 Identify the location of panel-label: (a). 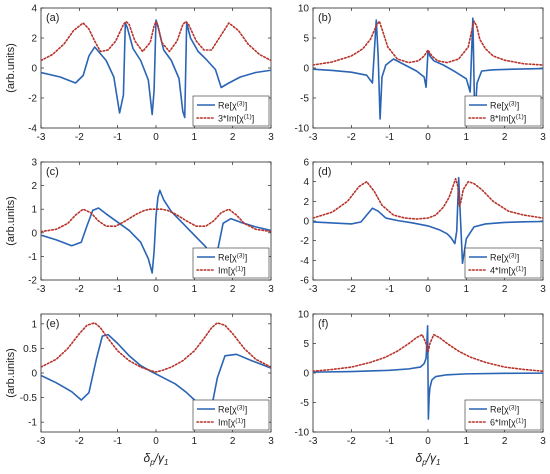
(52, 18).